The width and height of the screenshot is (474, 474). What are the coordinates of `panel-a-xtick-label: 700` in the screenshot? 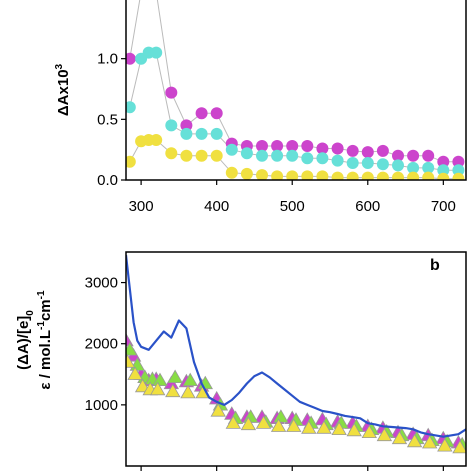 It's located at (443, 206).